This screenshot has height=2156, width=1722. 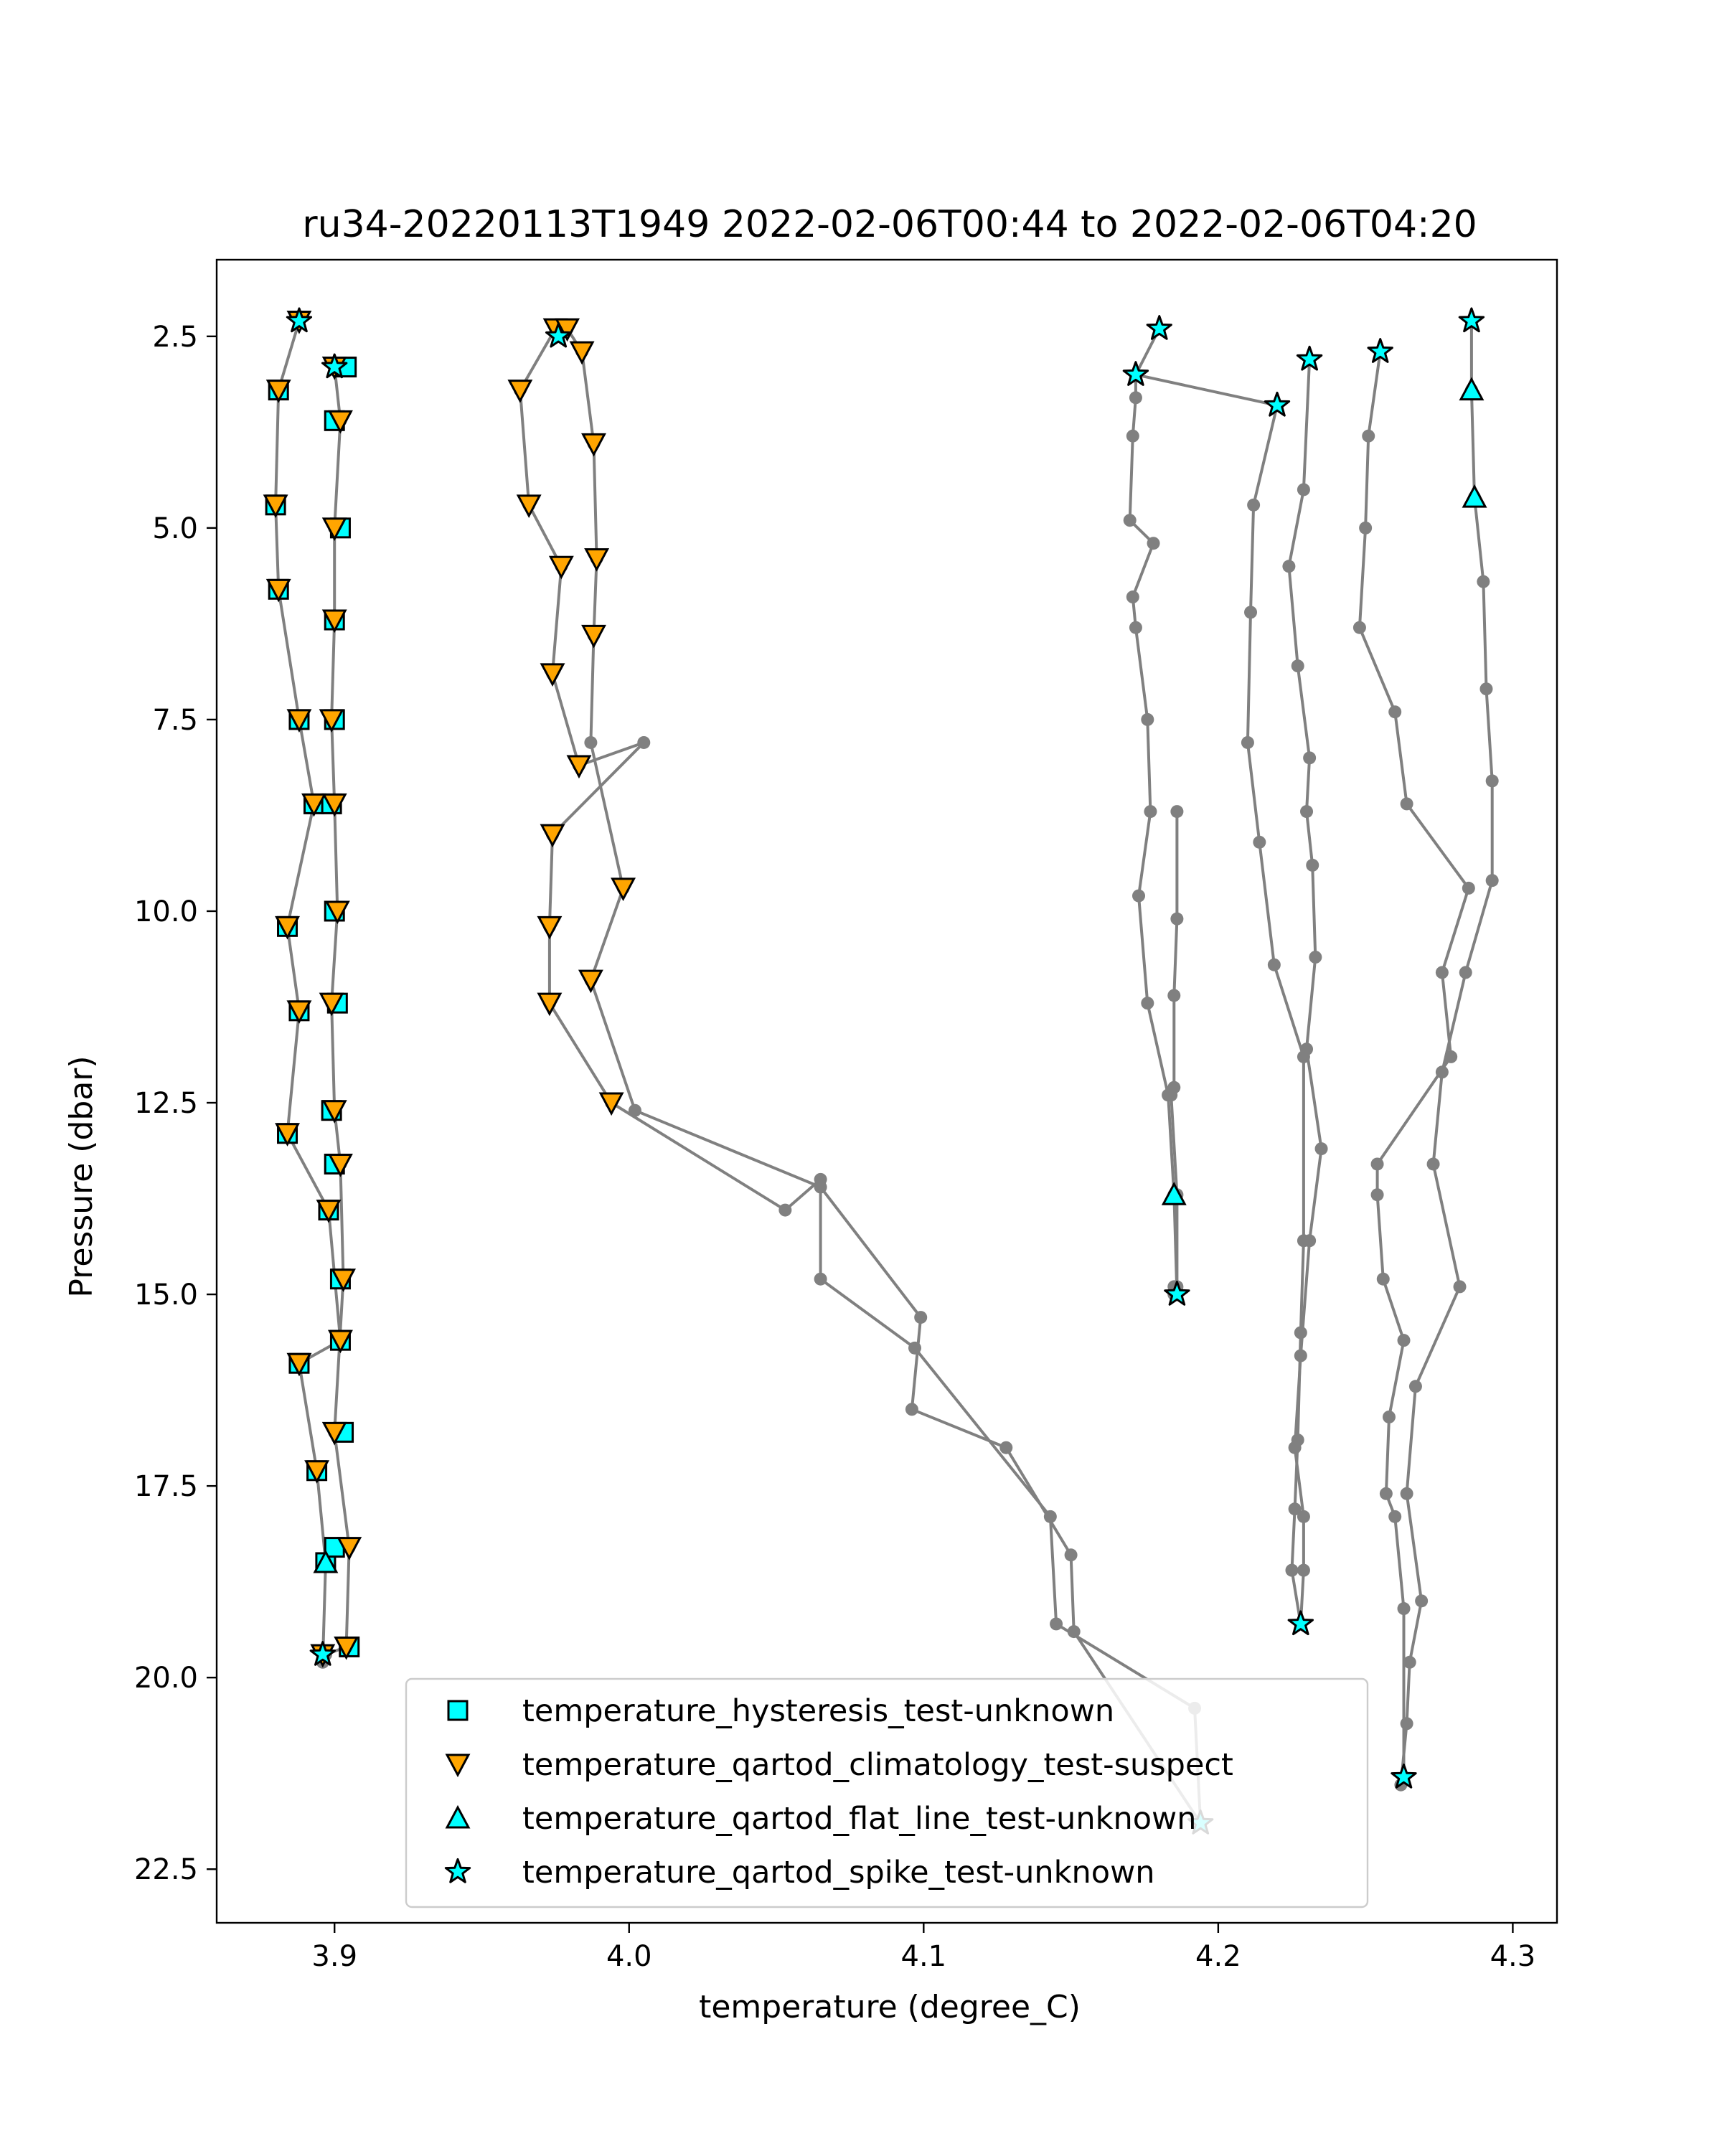 I want to click on legend-label-1: temperature_hysteresis_test-unknown, so click(x=818, y=1711).